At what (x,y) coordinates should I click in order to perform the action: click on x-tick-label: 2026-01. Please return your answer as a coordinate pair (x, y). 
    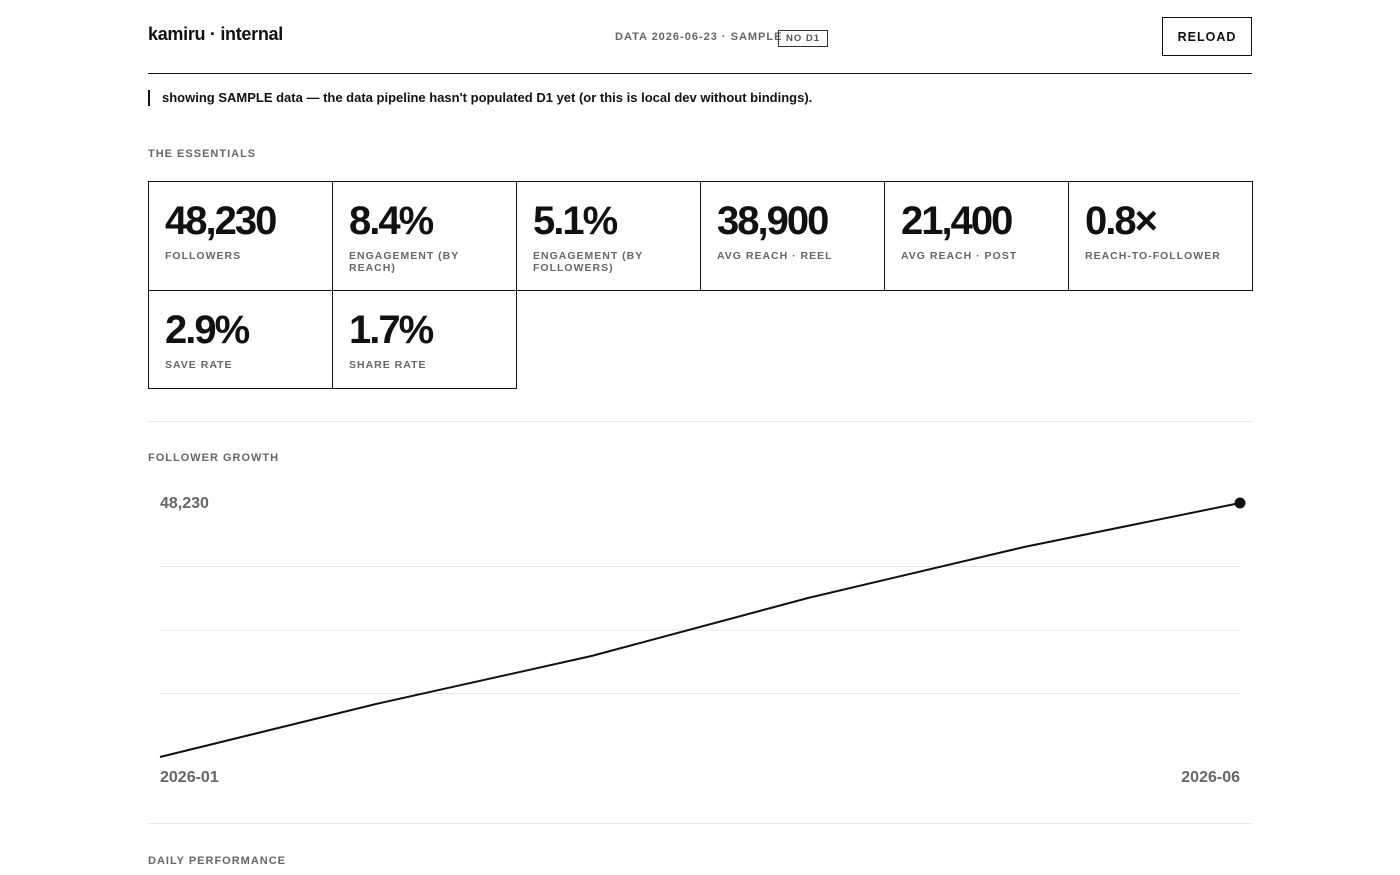
    Looking at the image, I should click on (189, 777).